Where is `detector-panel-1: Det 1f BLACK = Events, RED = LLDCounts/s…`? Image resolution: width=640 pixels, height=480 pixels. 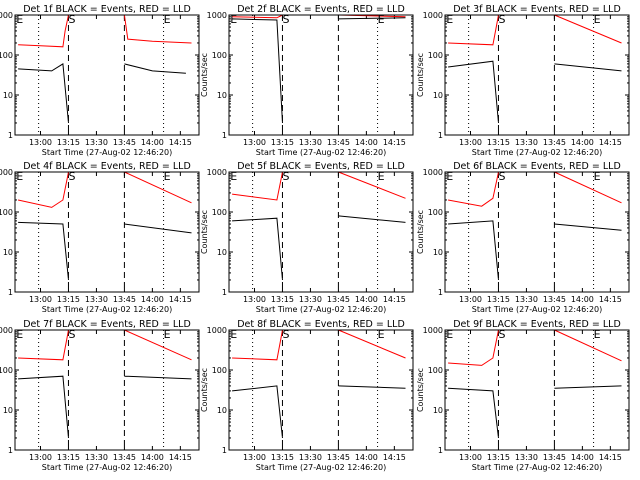 detector-panel-1: Det 1f BLACK = Events, RED = LLDCounts/s… is located at coordinates (100, 80).